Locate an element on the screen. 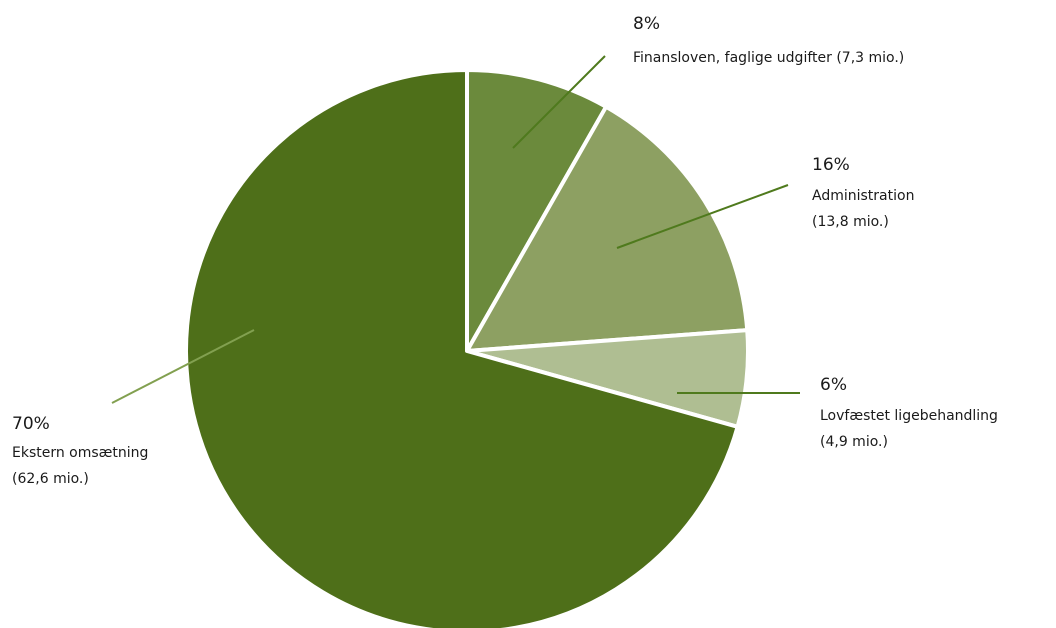  percent-label-ekstern: 70% is located at coordinates (31, 424).